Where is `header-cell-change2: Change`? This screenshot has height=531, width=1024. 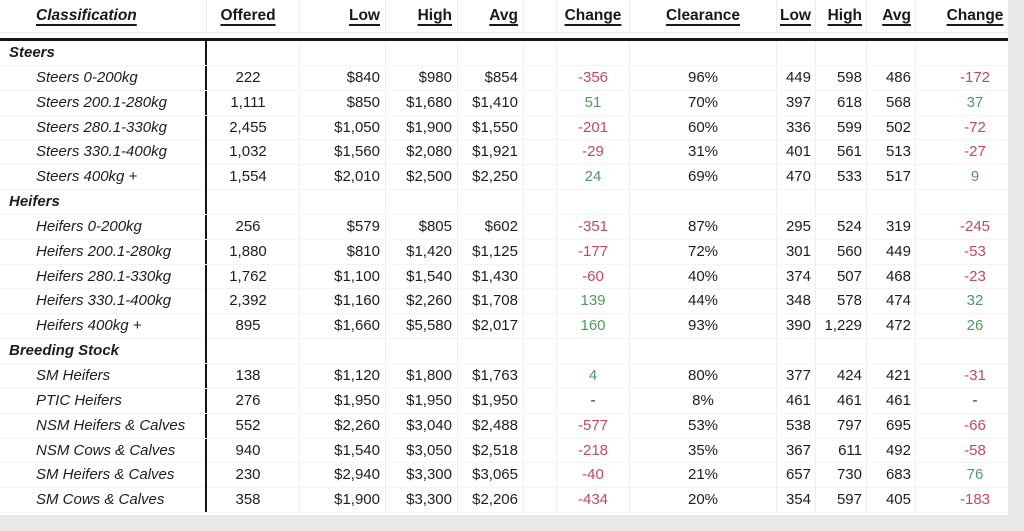 header-cell-change2: Change is located at coordinates (962, 16).